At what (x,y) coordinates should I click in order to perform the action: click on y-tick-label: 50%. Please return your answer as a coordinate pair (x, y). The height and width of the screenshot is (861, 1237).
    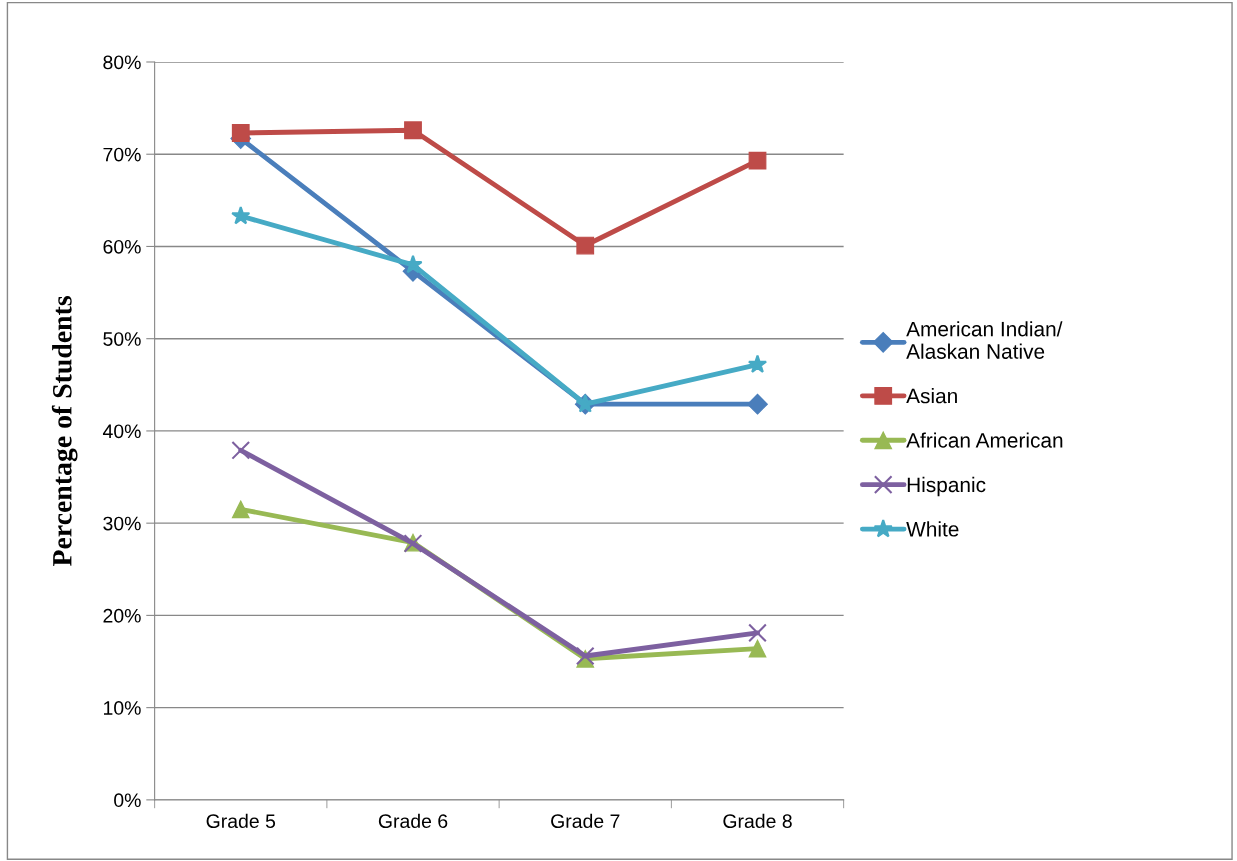
    Looking at the image, I should click on (122, 339).